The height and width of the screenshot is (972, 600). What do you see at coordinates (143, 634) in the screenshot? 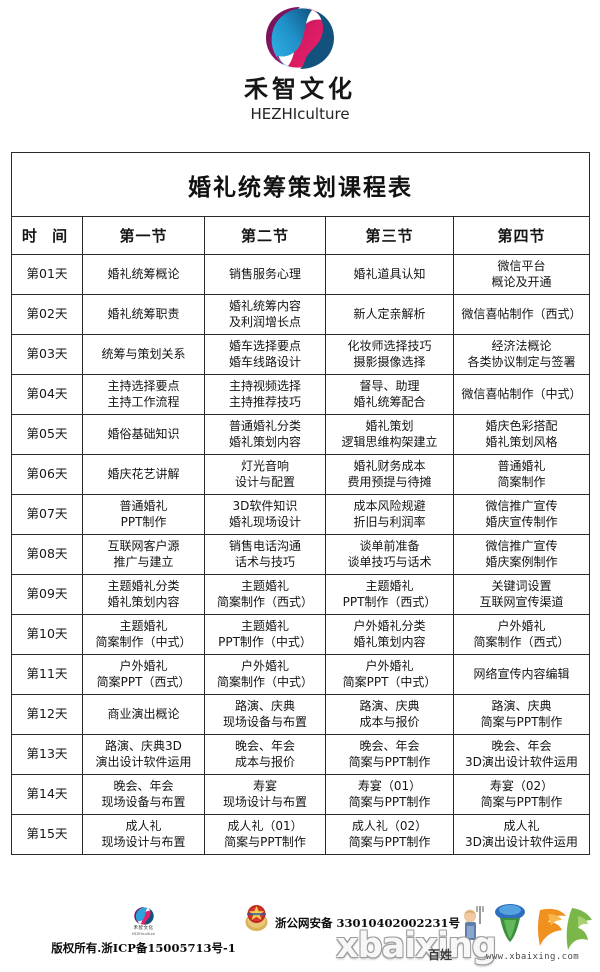
I see `cell-period-1: 主题婚礼 简案制作（中式）` at bounding box center [143, 634].